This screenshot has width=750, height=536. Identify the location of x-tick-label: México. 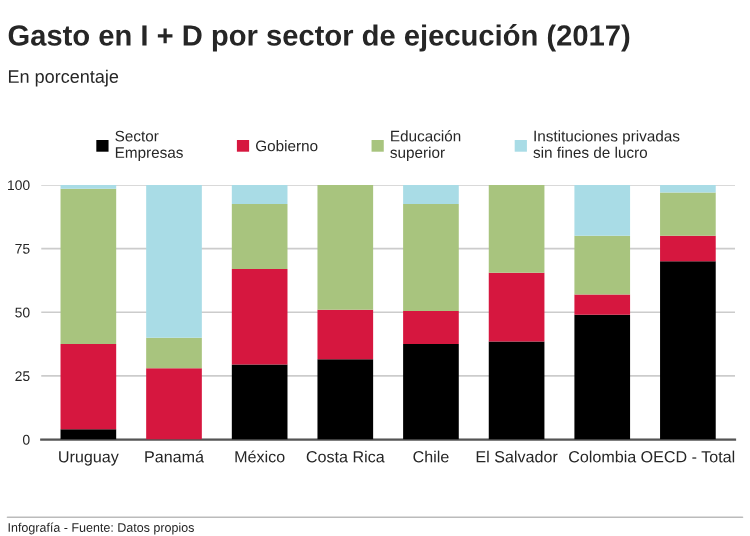
(260, 456).